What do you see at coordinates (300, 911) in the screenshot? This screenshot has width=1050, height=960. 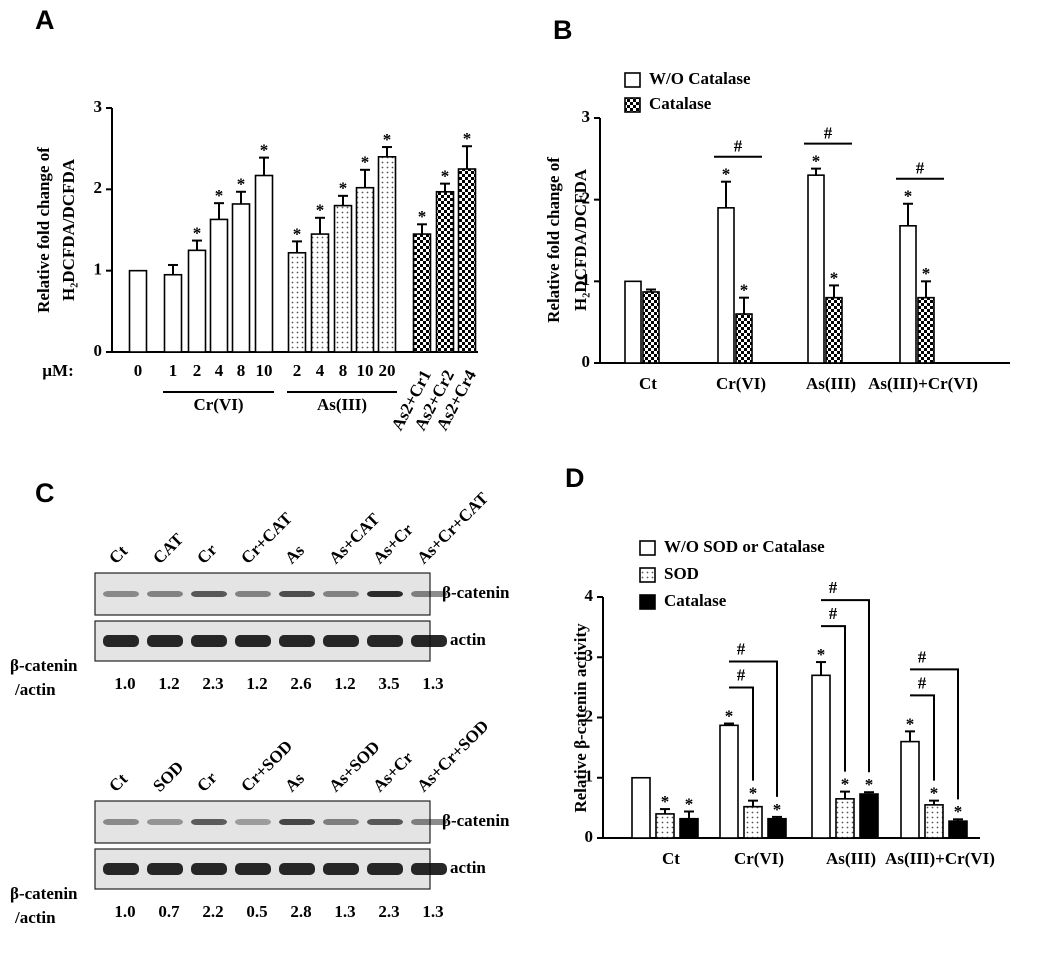 I see `ratio-value: 2.8` at bounding box center [300, 911].